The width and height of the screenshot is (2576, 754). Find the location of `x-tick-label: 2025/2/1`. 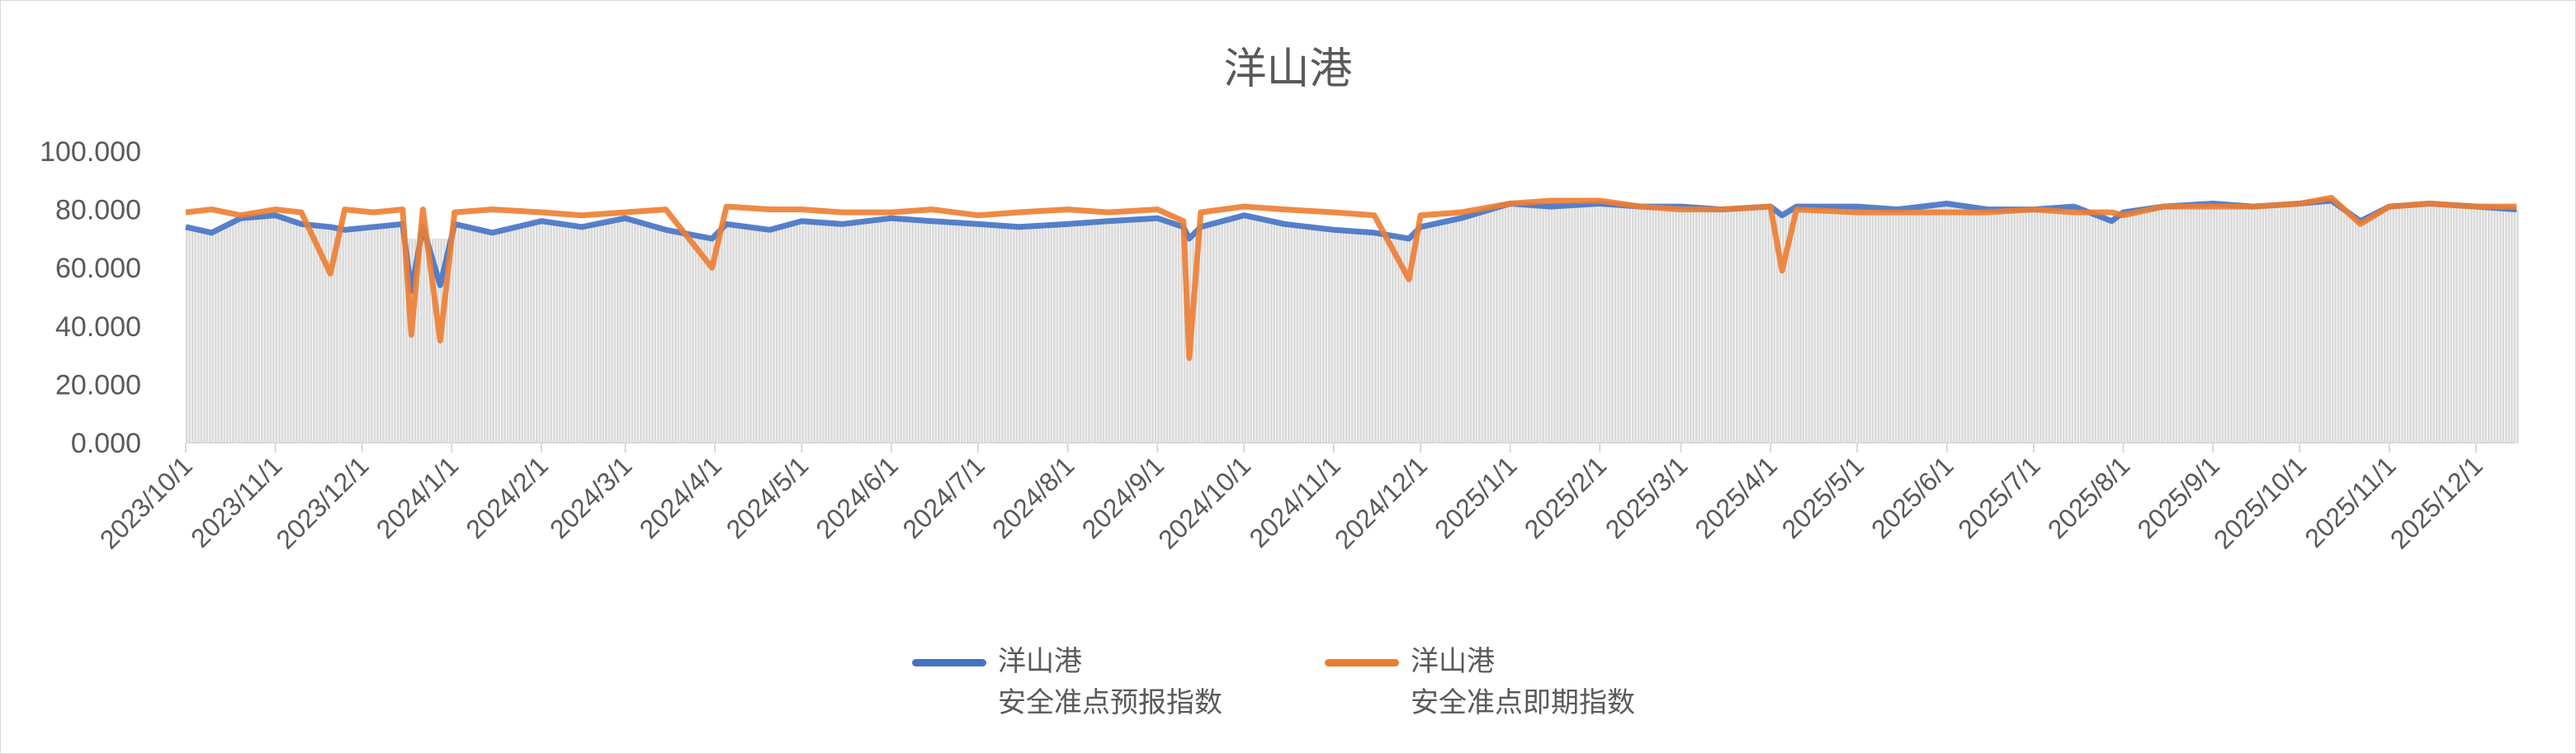

x-tick-label: 2025/2/1 is located at coordinates (1566, 497).